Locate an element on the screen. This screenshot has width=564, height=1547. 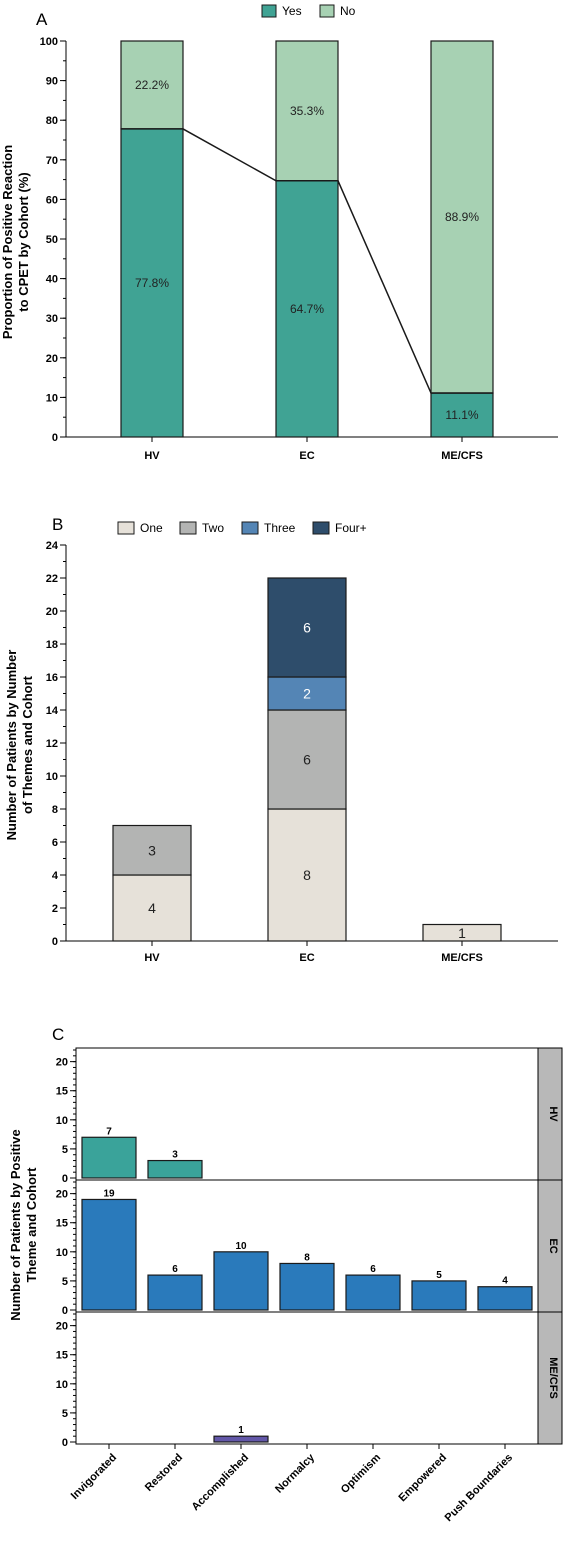
y-tick-label: 12 is located at coordinates (52, 744).